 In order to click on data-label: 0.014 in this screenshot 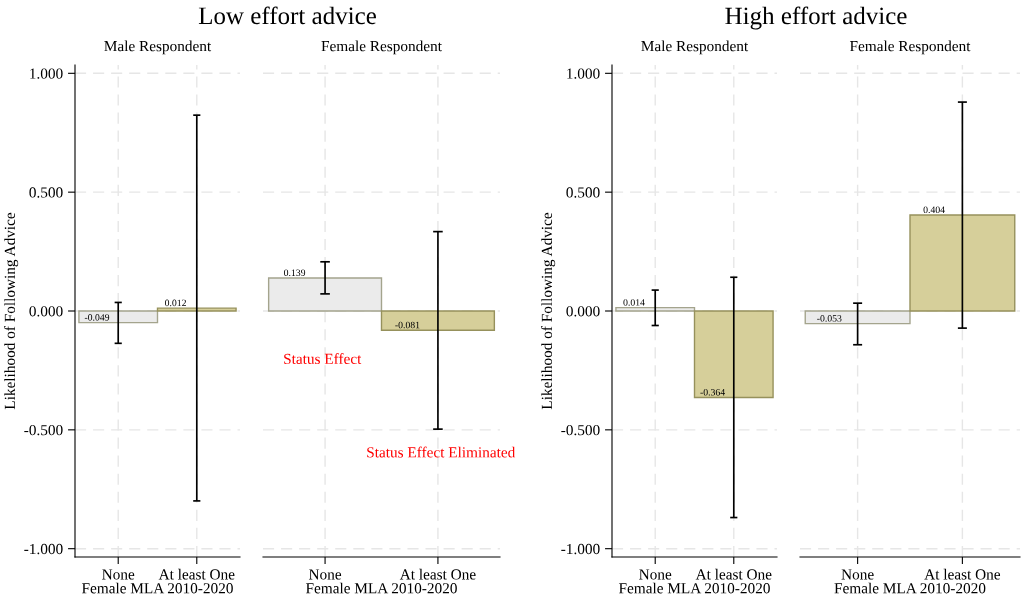, I will do `click(634, 302)`.